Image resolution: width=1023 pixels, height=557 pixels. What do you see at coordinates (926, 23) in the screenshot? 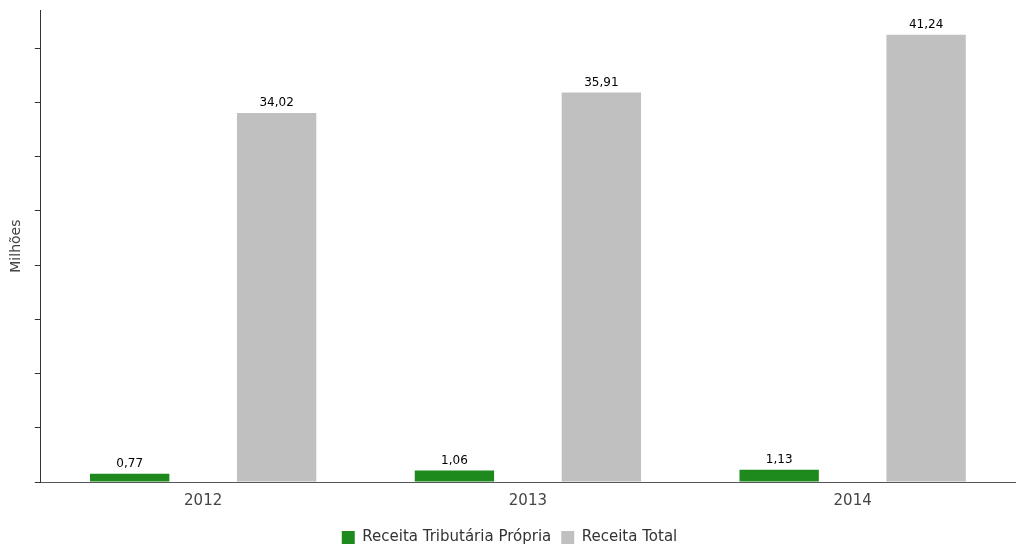
I see `data-label: 41,24` at bounding box center [926, 23].